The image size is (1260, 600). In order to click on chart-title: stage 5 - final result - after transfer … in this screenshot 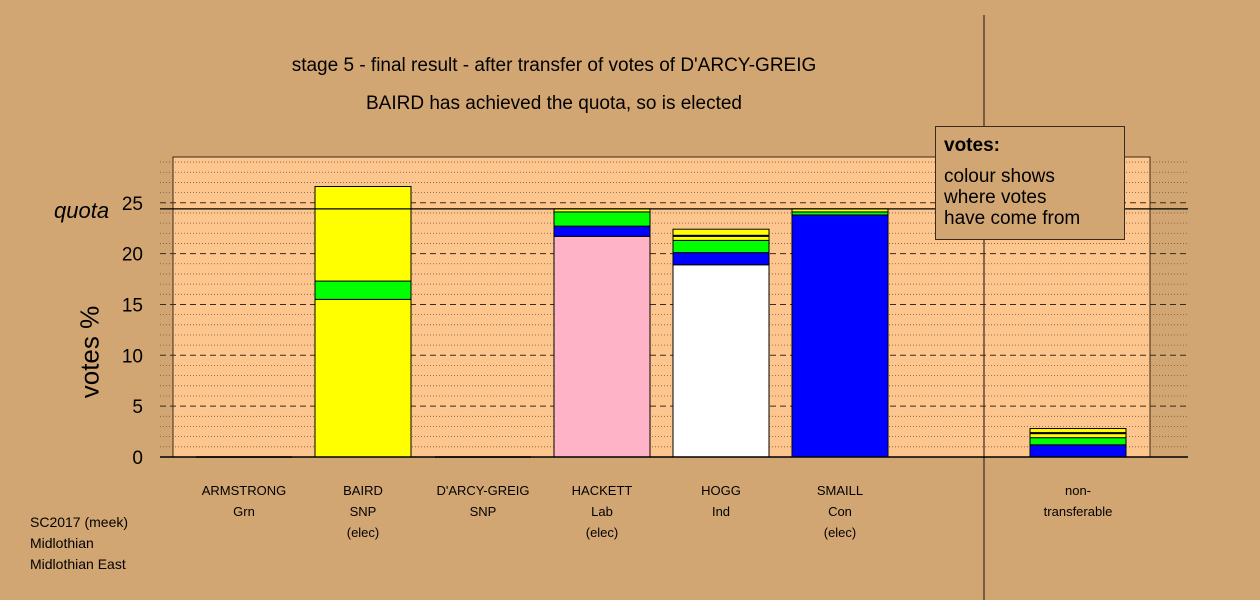, I will do `click(554, 65)`.